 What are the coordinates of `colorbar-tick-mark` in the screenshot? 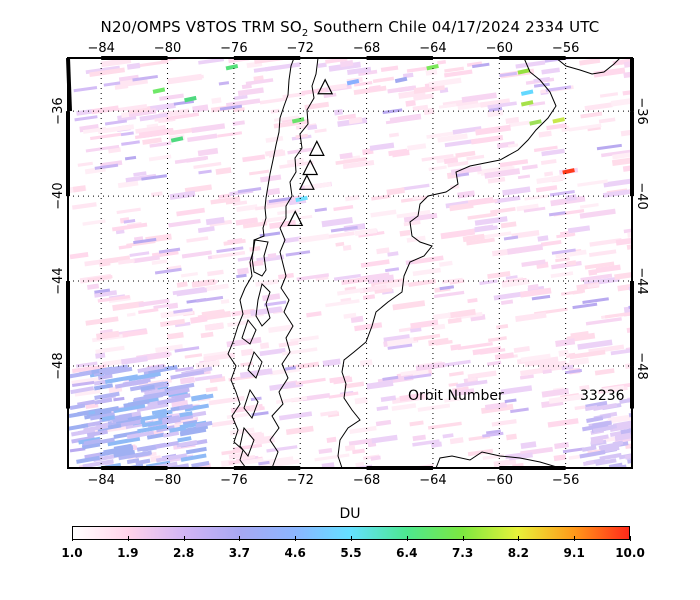 It's located at (128, 538).